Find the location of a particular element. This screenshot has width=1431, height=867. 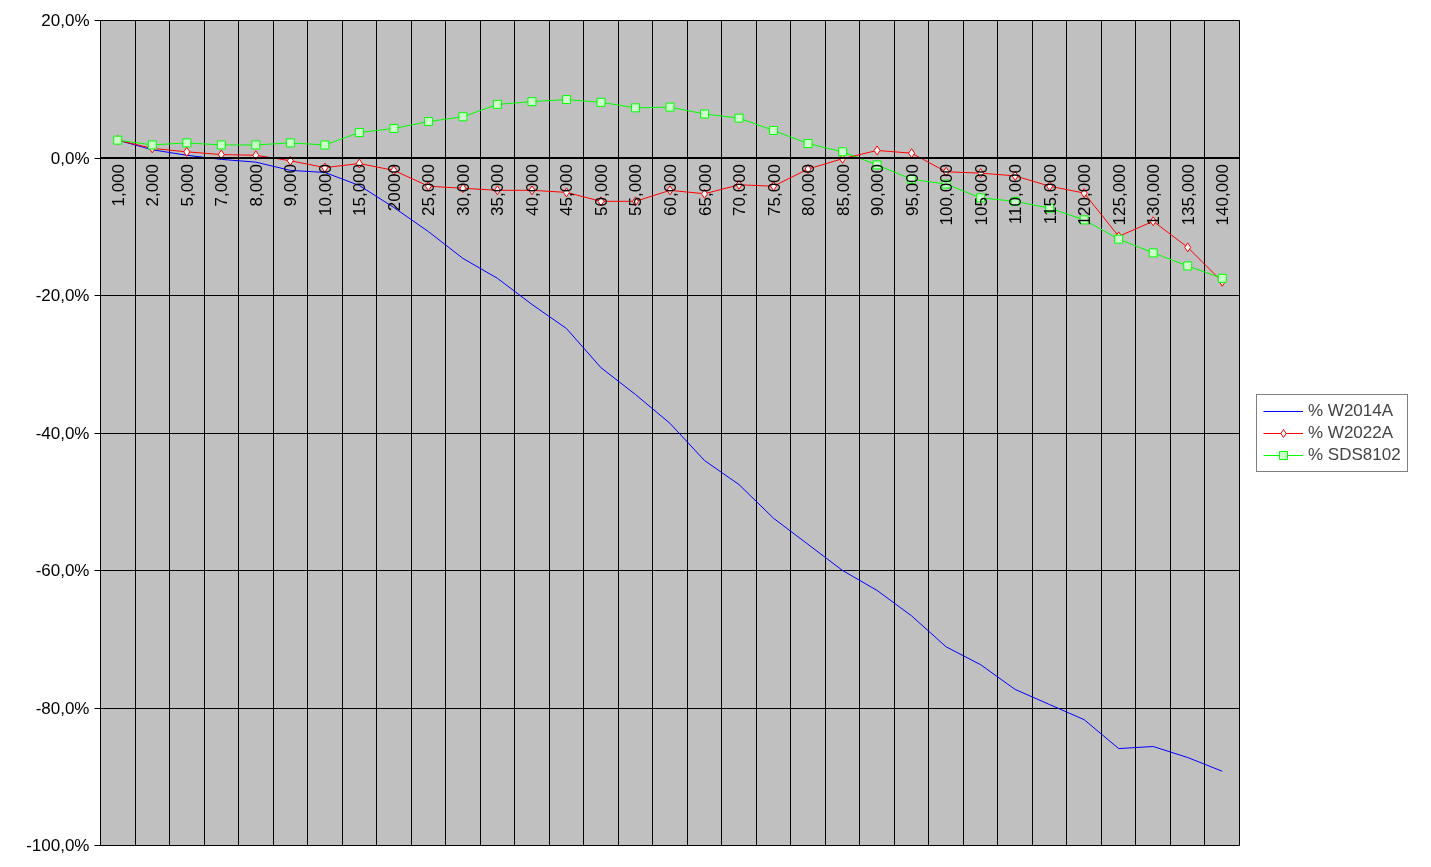

y-tick-label: 0,0% is located at coordinates (70, 158).